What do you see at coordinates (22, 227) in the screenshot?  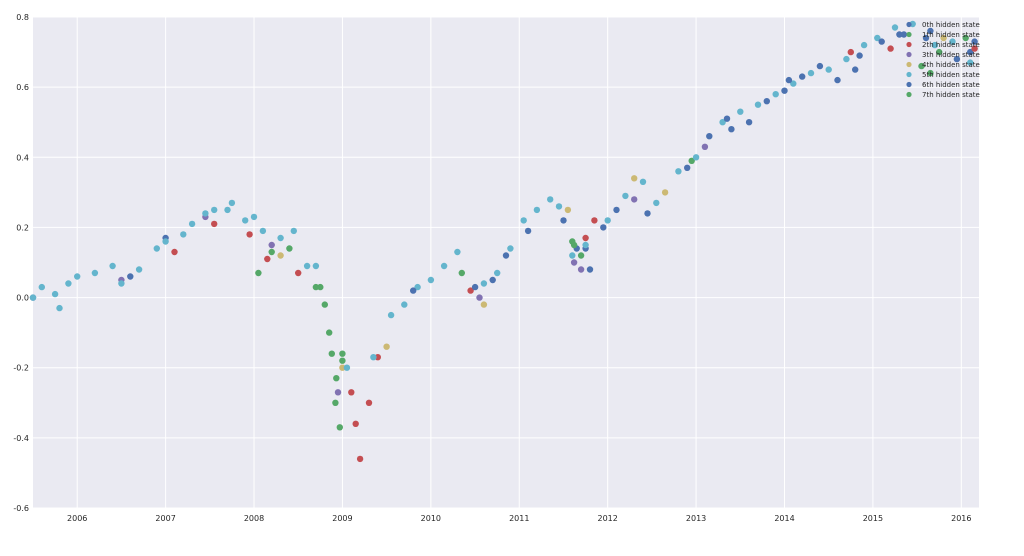 I see `y-tick-label: 0.2` at bounding box center [22, 227].